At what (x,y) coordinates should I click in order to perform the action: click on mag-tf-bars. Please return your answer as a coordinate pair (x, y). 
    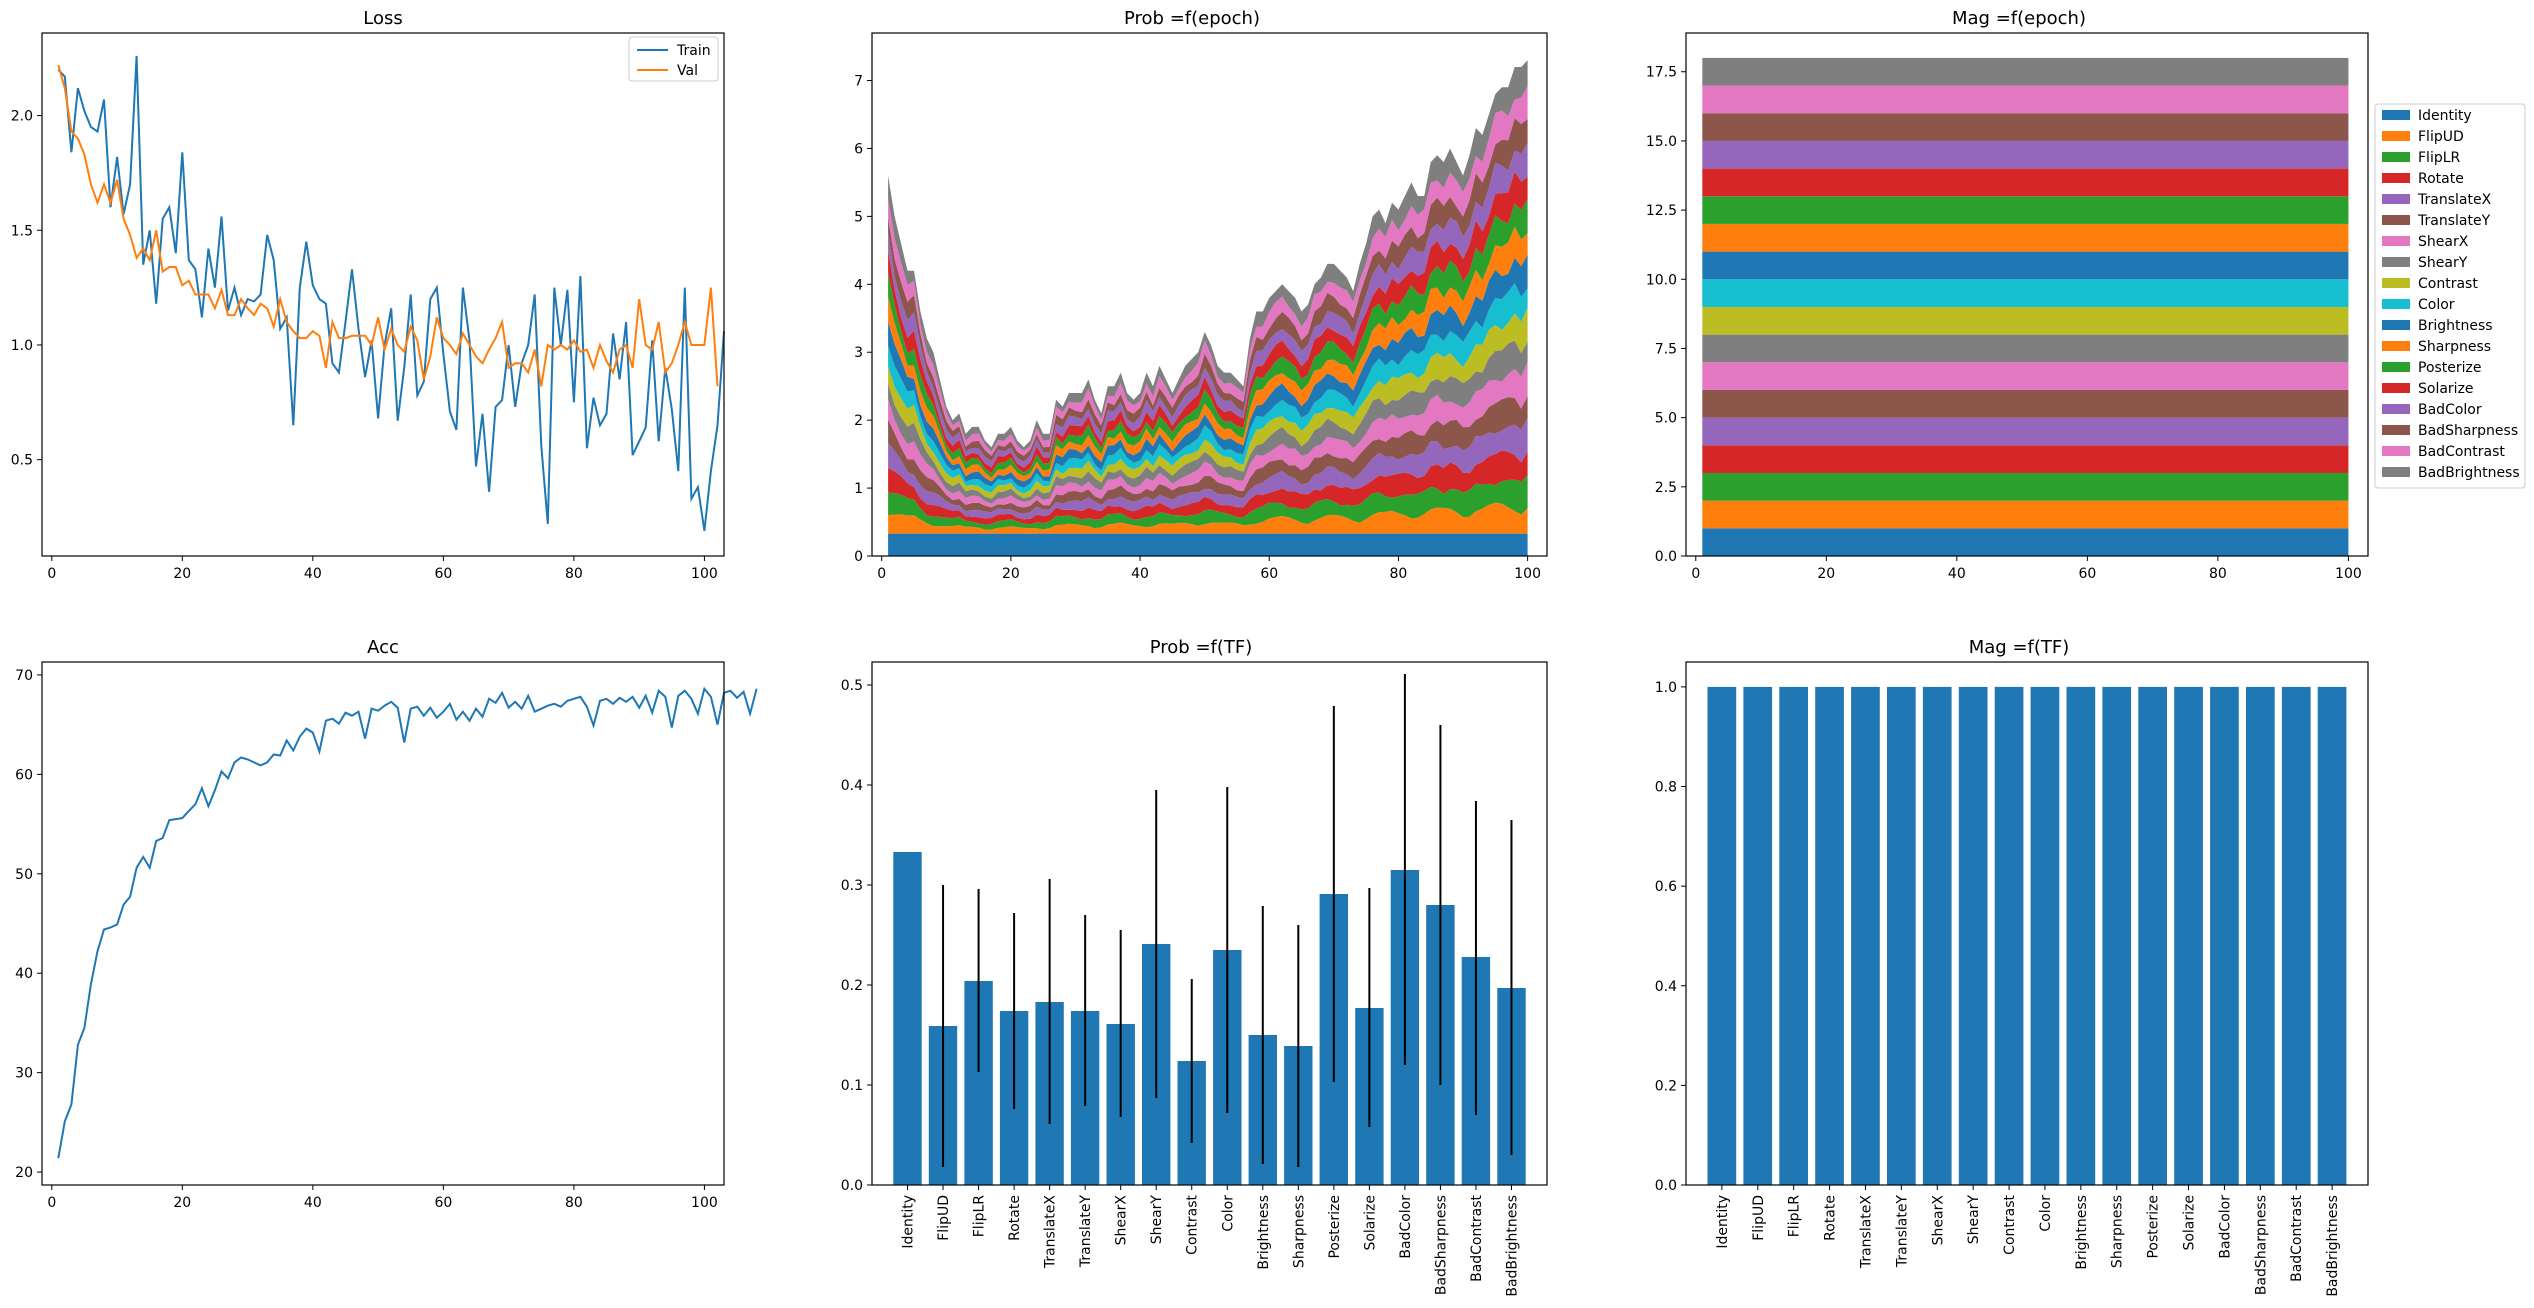
    Looking at the image, I should click on (2027, 935).